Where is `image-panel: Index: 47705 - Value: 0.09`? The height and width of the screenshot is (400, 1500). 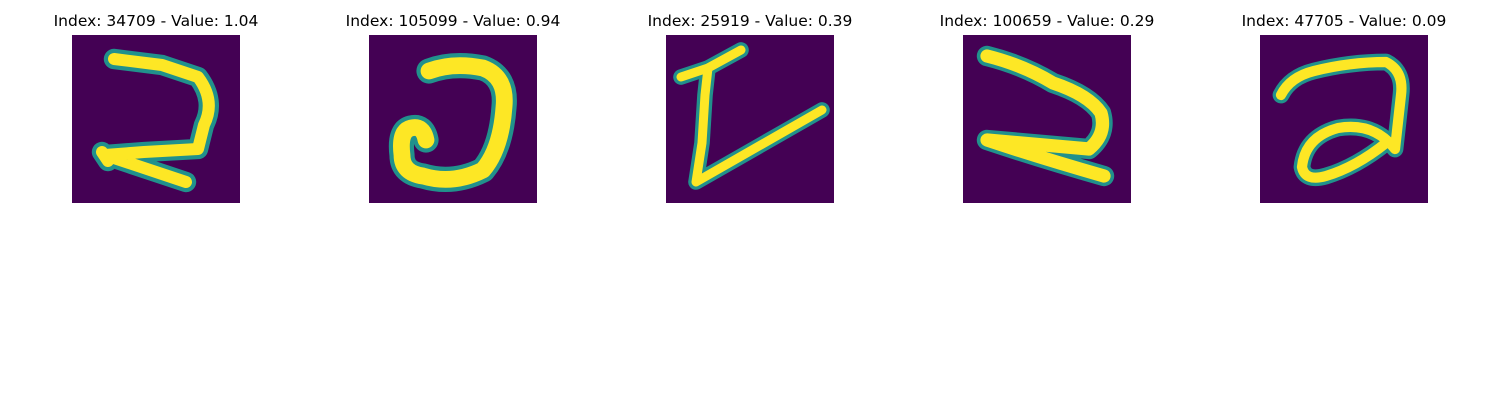
image-panel: Index: 47705 - Value: 0.09 is located at coordinates (1344, 102).